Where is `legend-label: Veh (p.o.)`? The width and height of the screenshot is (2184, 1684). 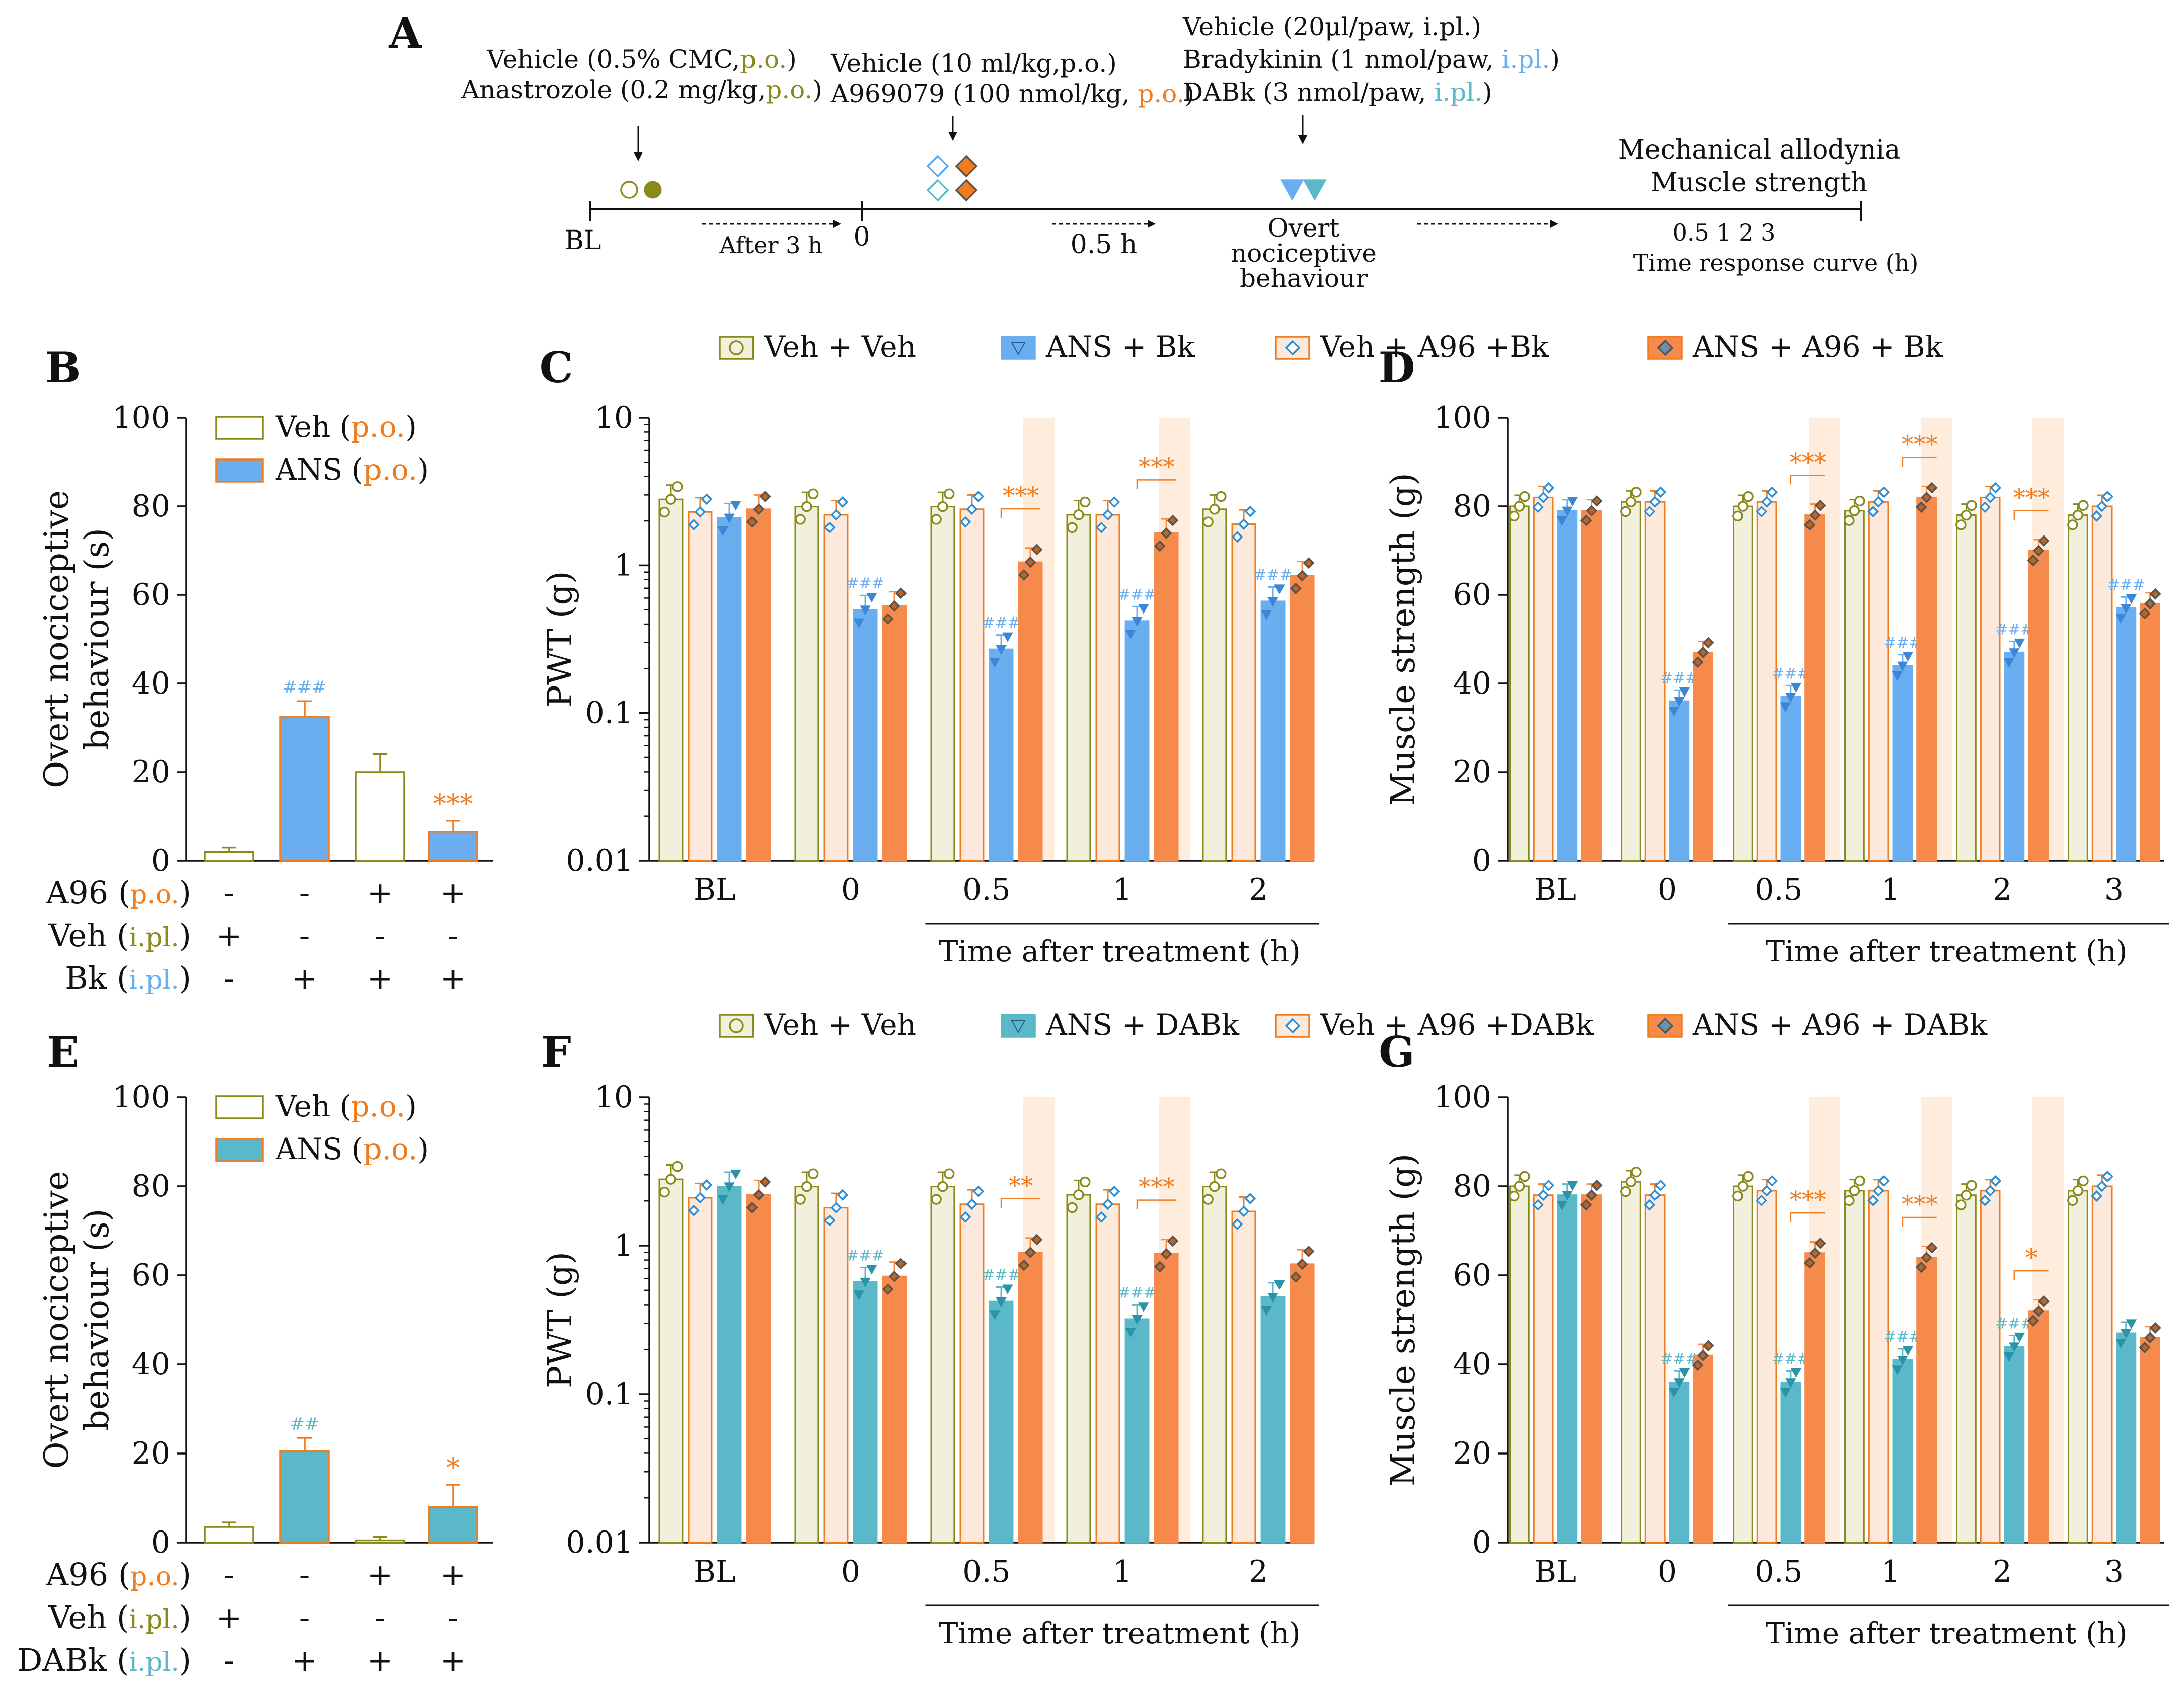 legend-label: Veh (p.o.) is located at coordinates (346, 1106).